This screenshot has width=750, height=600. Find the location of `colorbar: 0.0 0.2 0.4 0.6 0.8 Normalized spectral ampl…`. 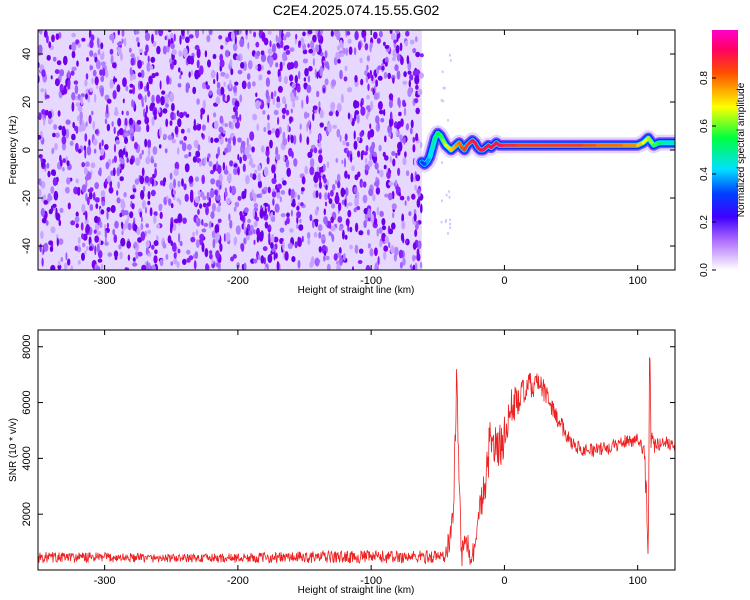

colorbar: 0.0 0.2 0.4 0.6 0.8 Normalized spectral ampl… is located at coordinates (723, 153).